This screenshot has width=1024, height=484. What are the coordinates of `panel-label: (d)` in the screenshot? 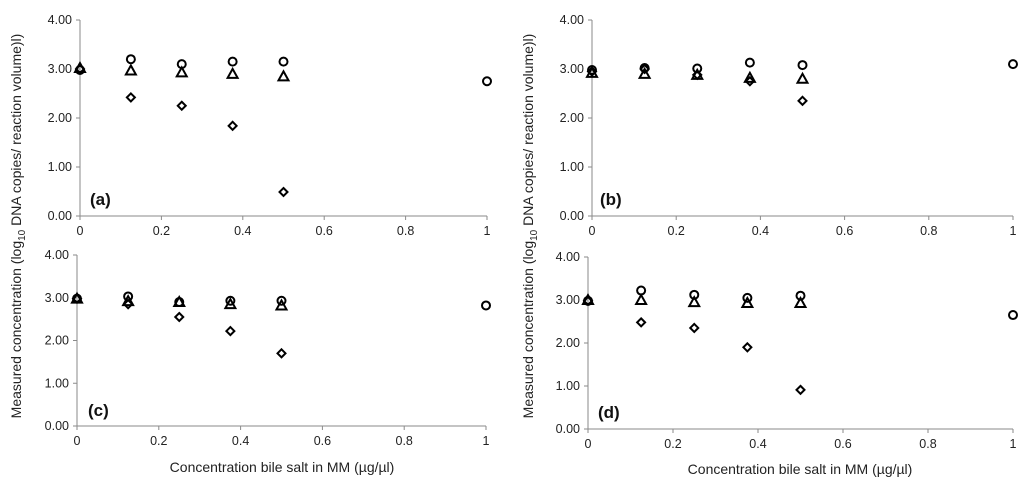 It's located at (609, 412).